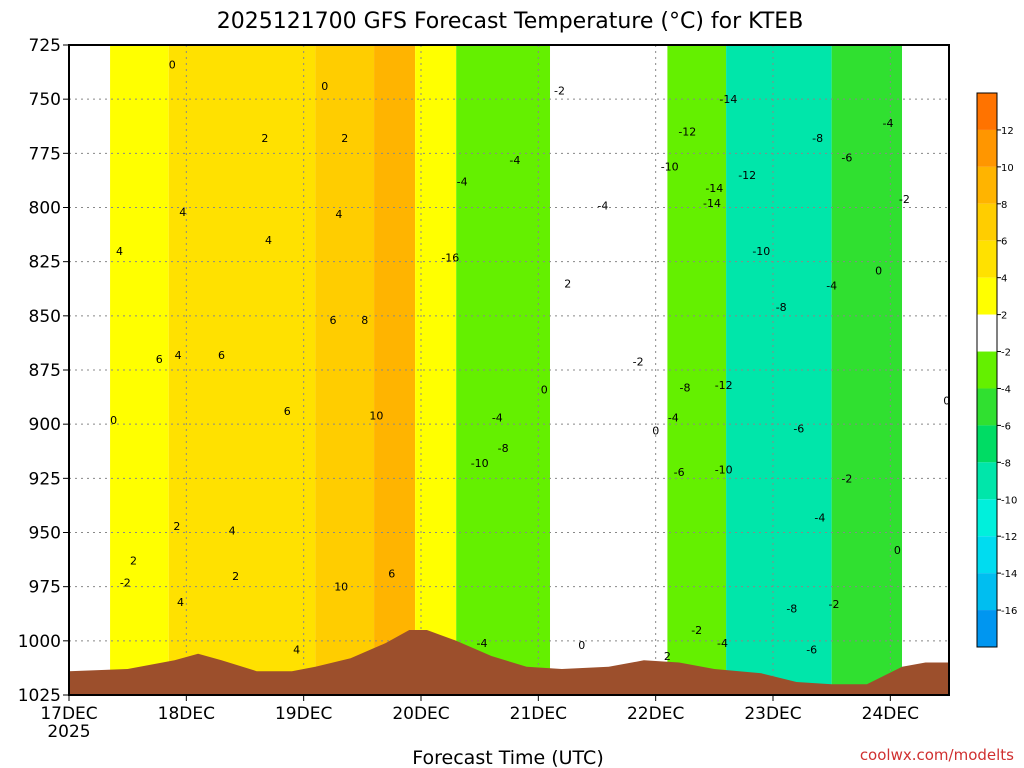  Describe the element at coordinates (638, 361) in the screenshot. I see `contour-label-38: -2` at that location.